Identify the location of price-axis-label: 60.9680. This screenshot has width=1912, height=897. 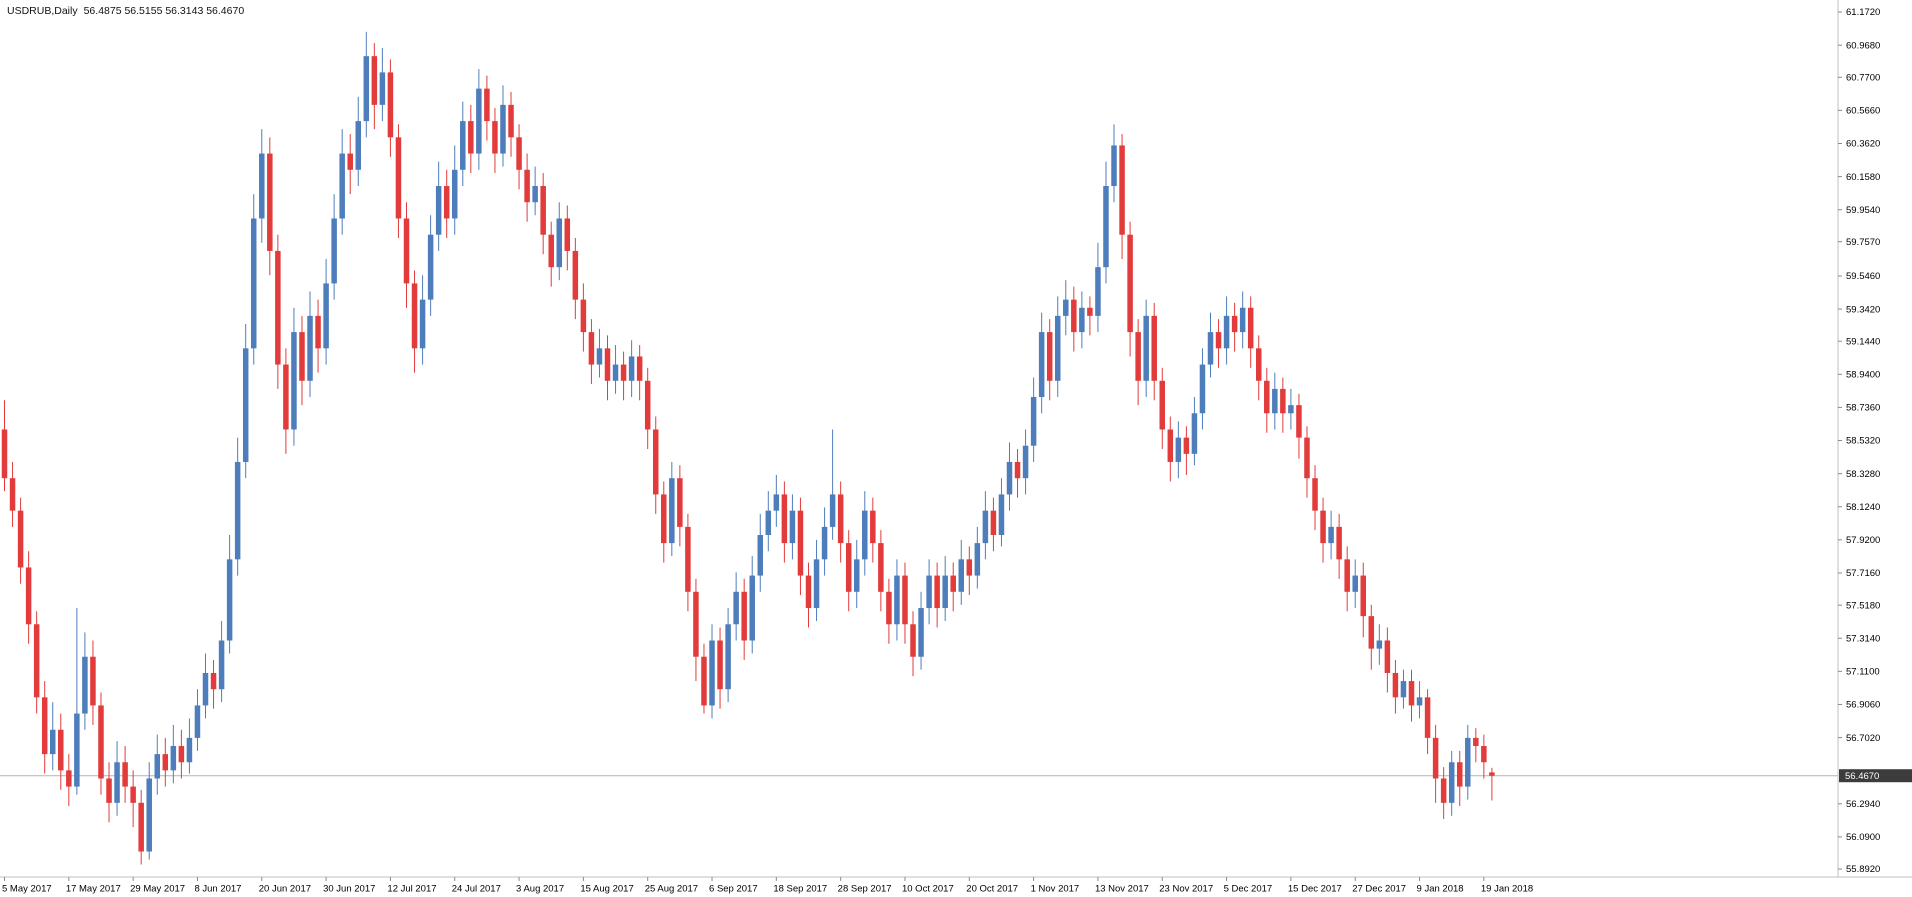
(1863, 45).